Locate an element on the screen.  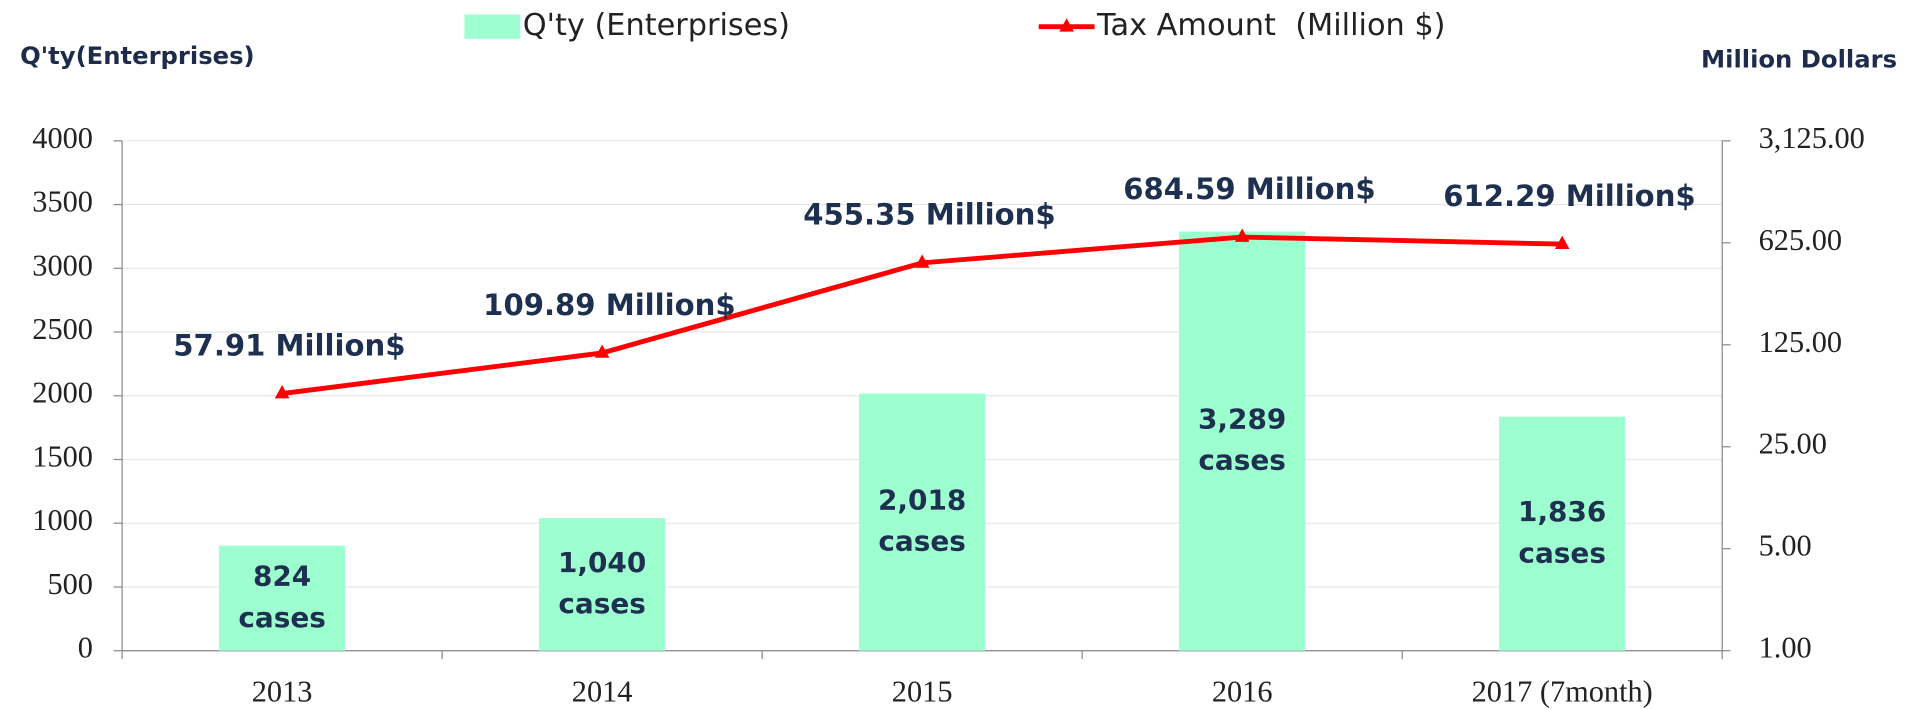
y-tick-label: 3500 is located at coordinates (62, 202).